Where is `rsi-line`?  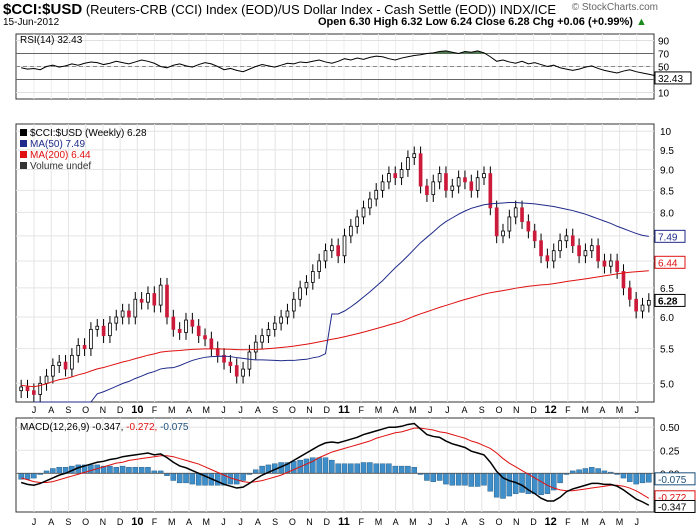 rsi-line is located at coordinates (344, 64).